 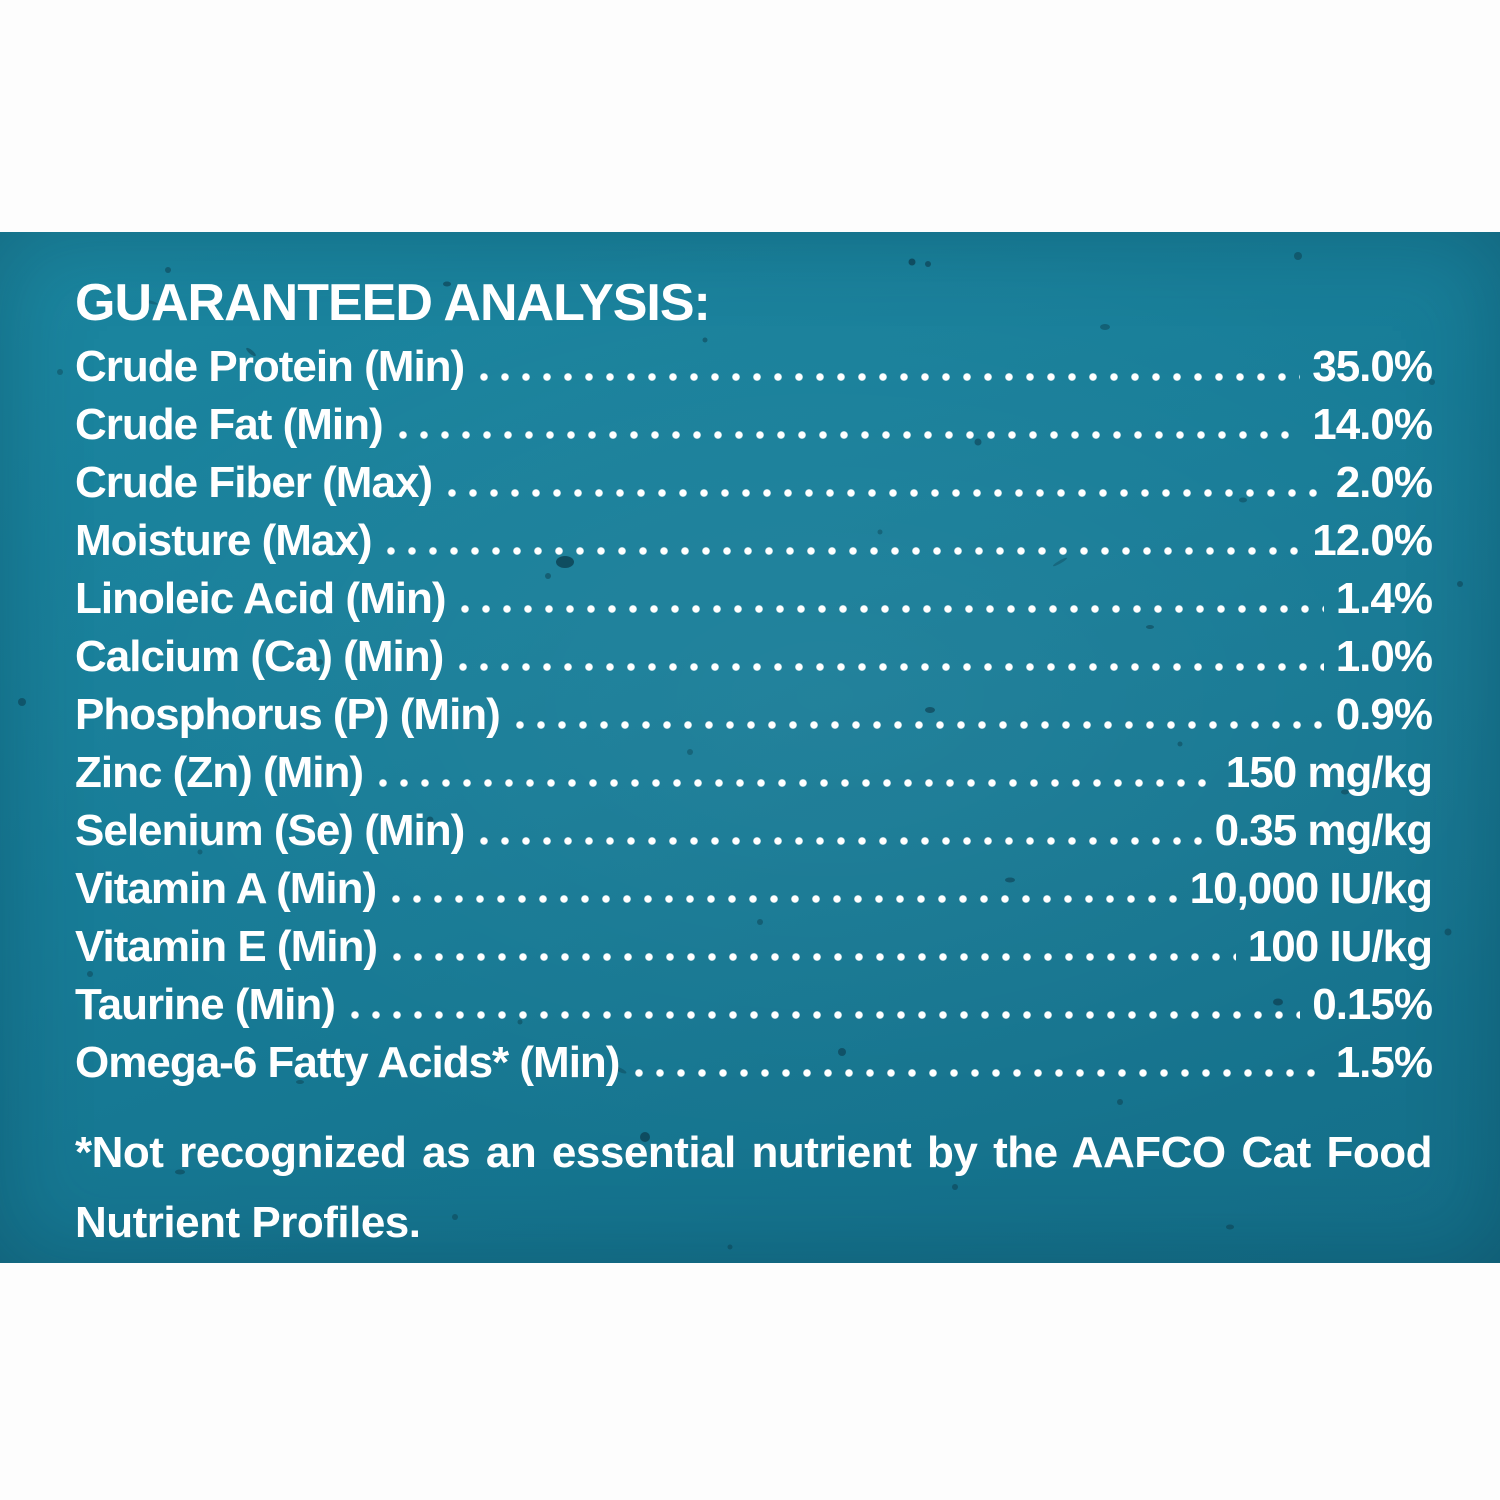 I want to click on analysis-row: Vitamin E (Min) 100 IU/kg, so click(x=754, y=947).